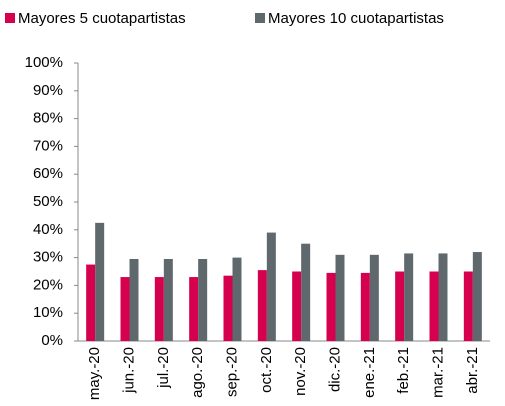  I want to click on legend-label: Mayores 10 cuotapartistas, so click(356, 18).